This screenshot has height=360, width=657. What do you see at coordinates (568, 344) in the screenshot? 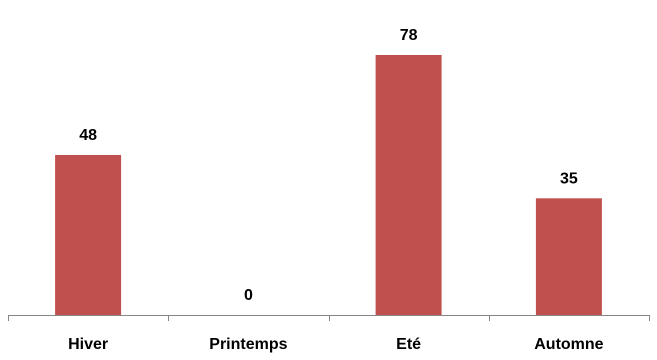
I see `x-tick-label-3: Automne` at bounding box center [568, 344].